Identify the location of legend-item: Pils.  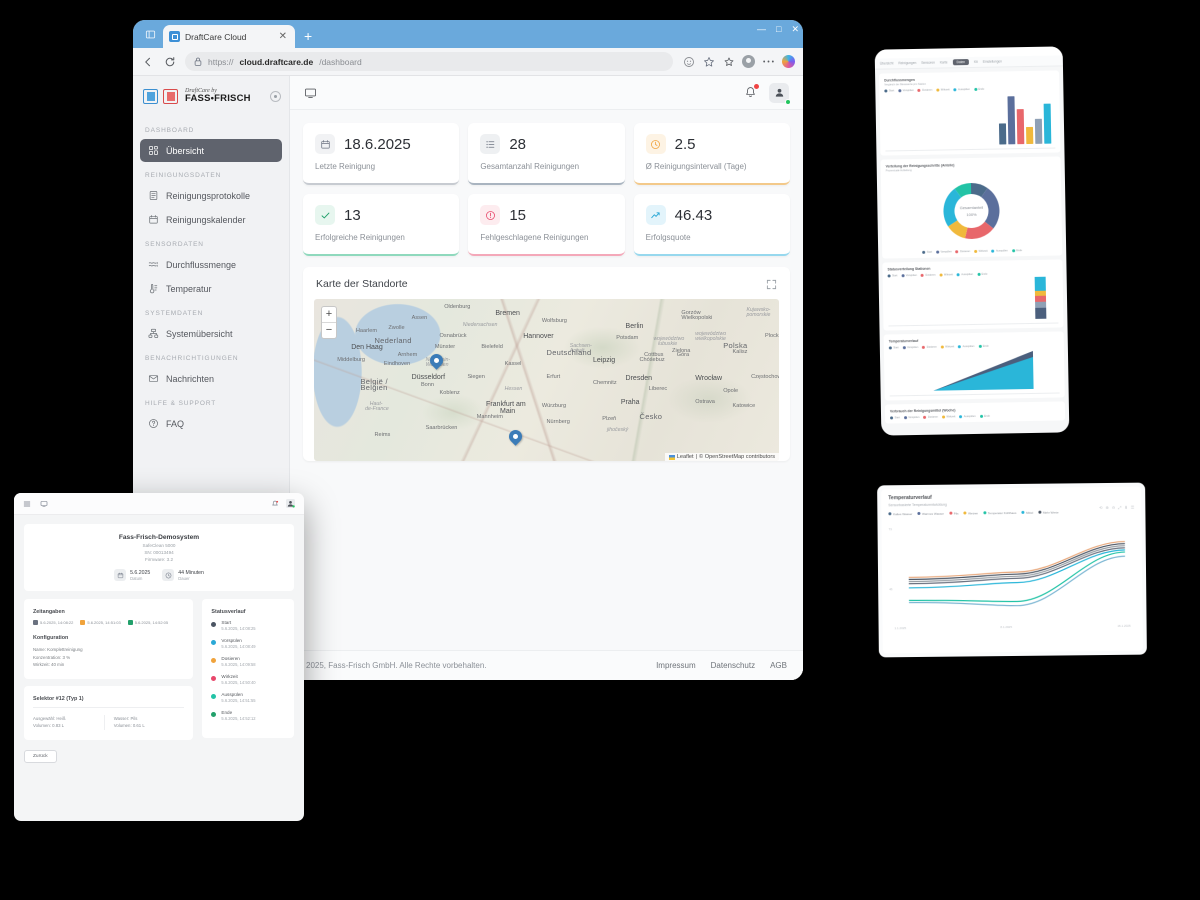
(953, 513).